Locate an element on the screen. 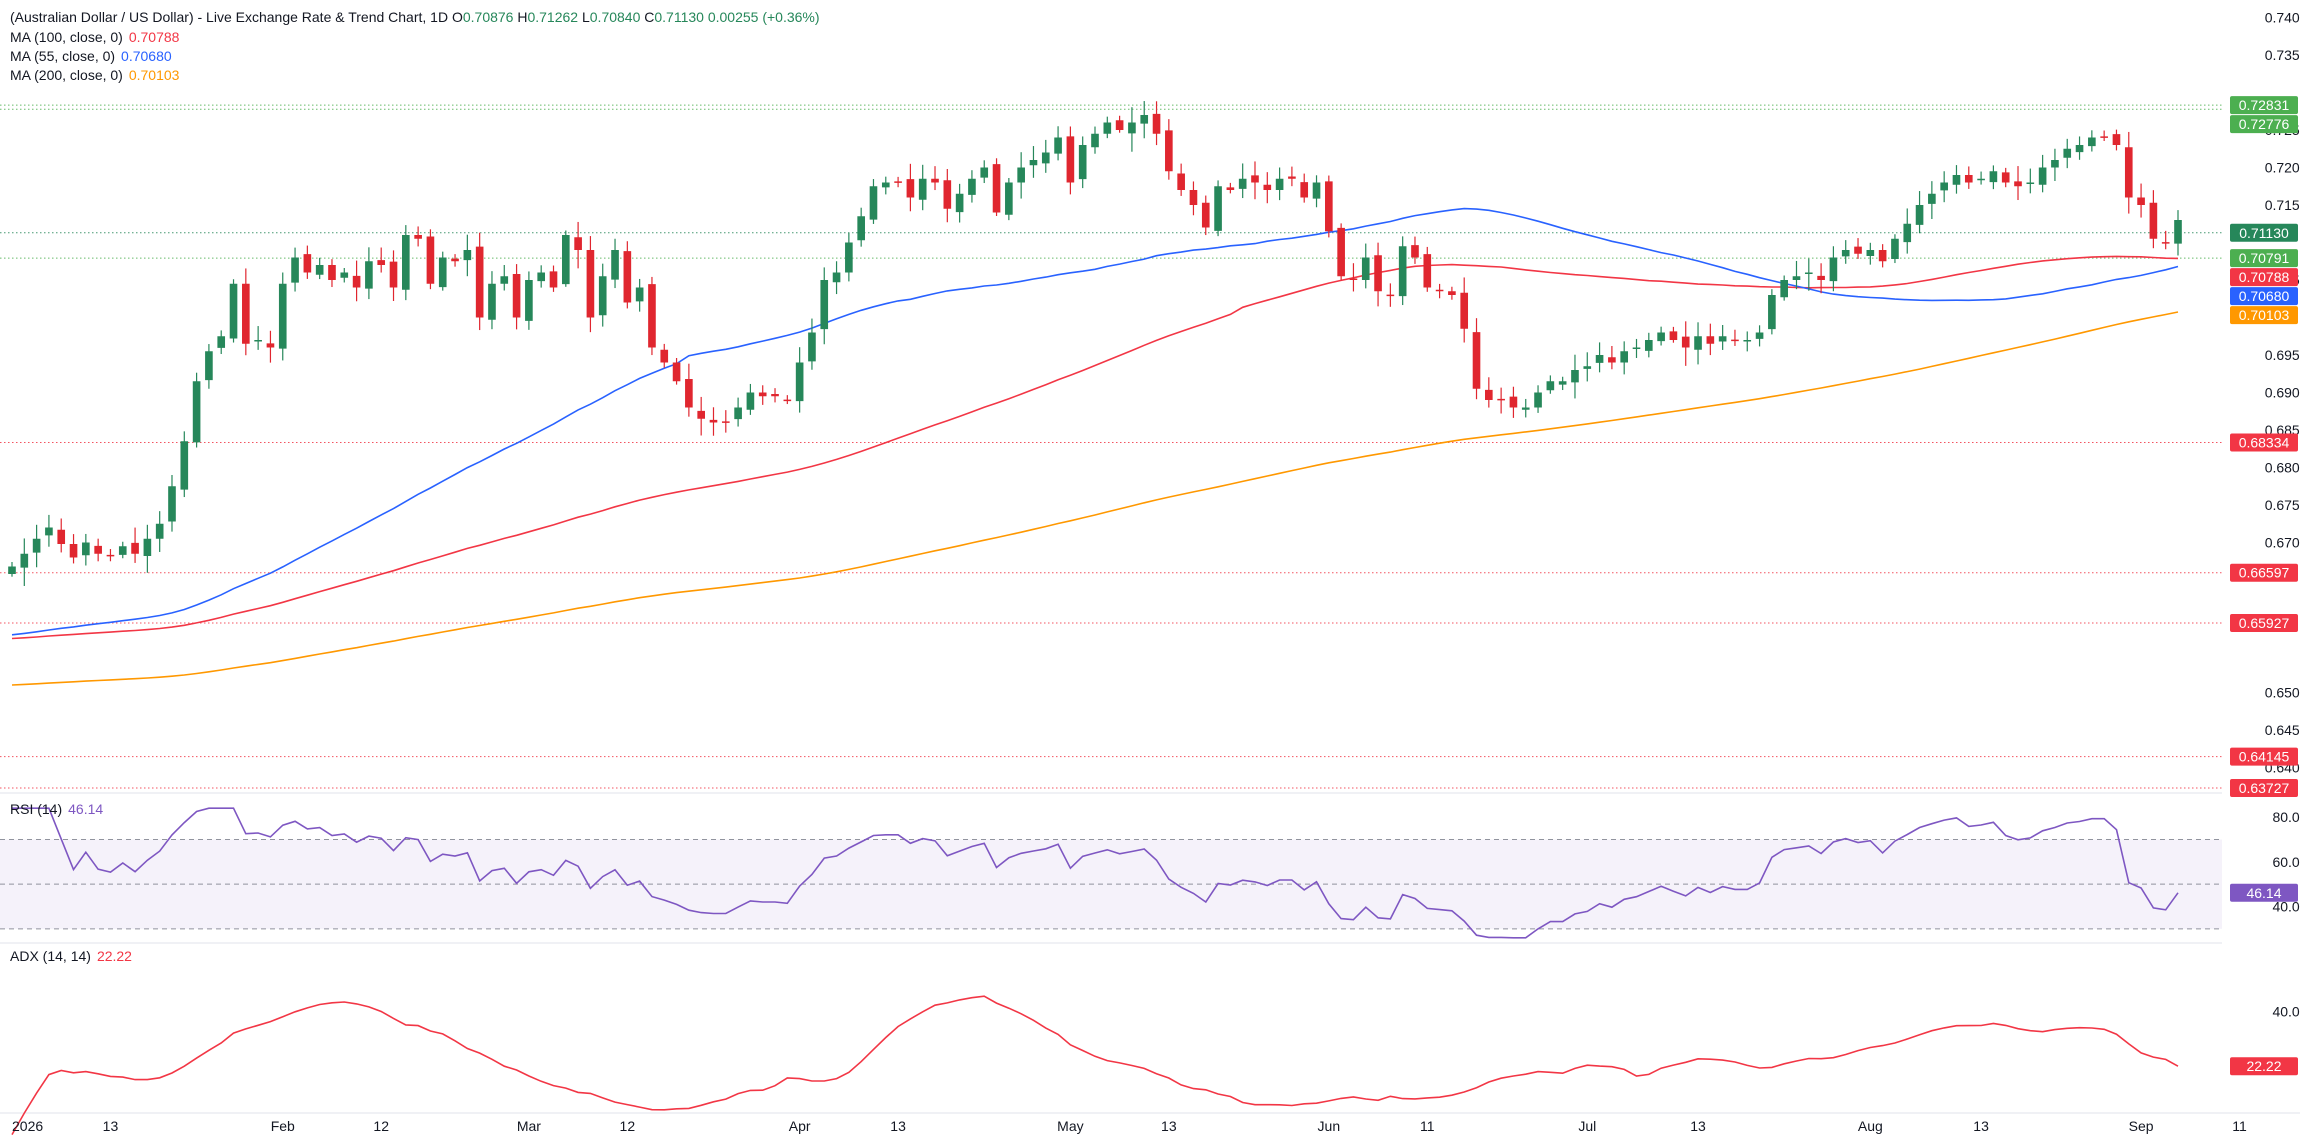  price-level-tag: 0.66597 is located at coordinates (2264, 573).